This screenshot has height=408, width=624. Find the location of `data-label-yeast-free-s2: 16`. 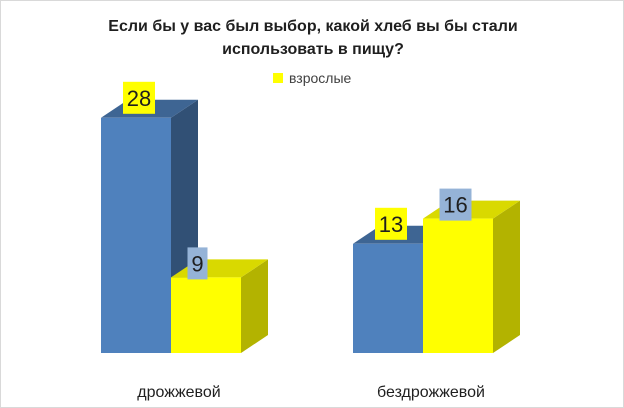

data-label-yeast-free-s2: 16 is located at coordinates (455, 205).